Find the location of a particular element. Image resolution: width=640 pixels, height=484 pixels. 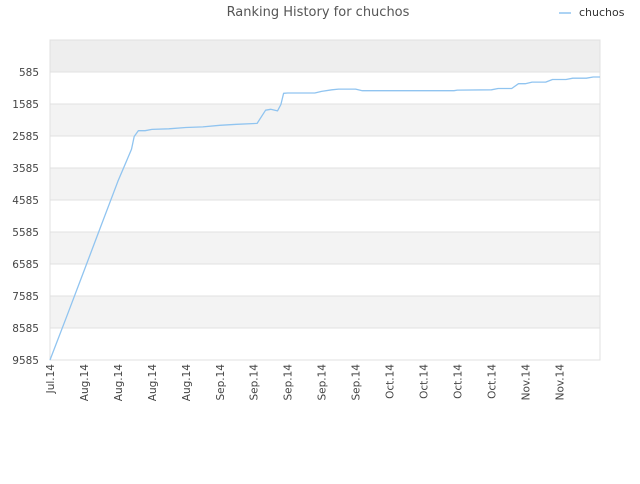

x-tick-label: Jul.14 is located at coordinates (51, 379).